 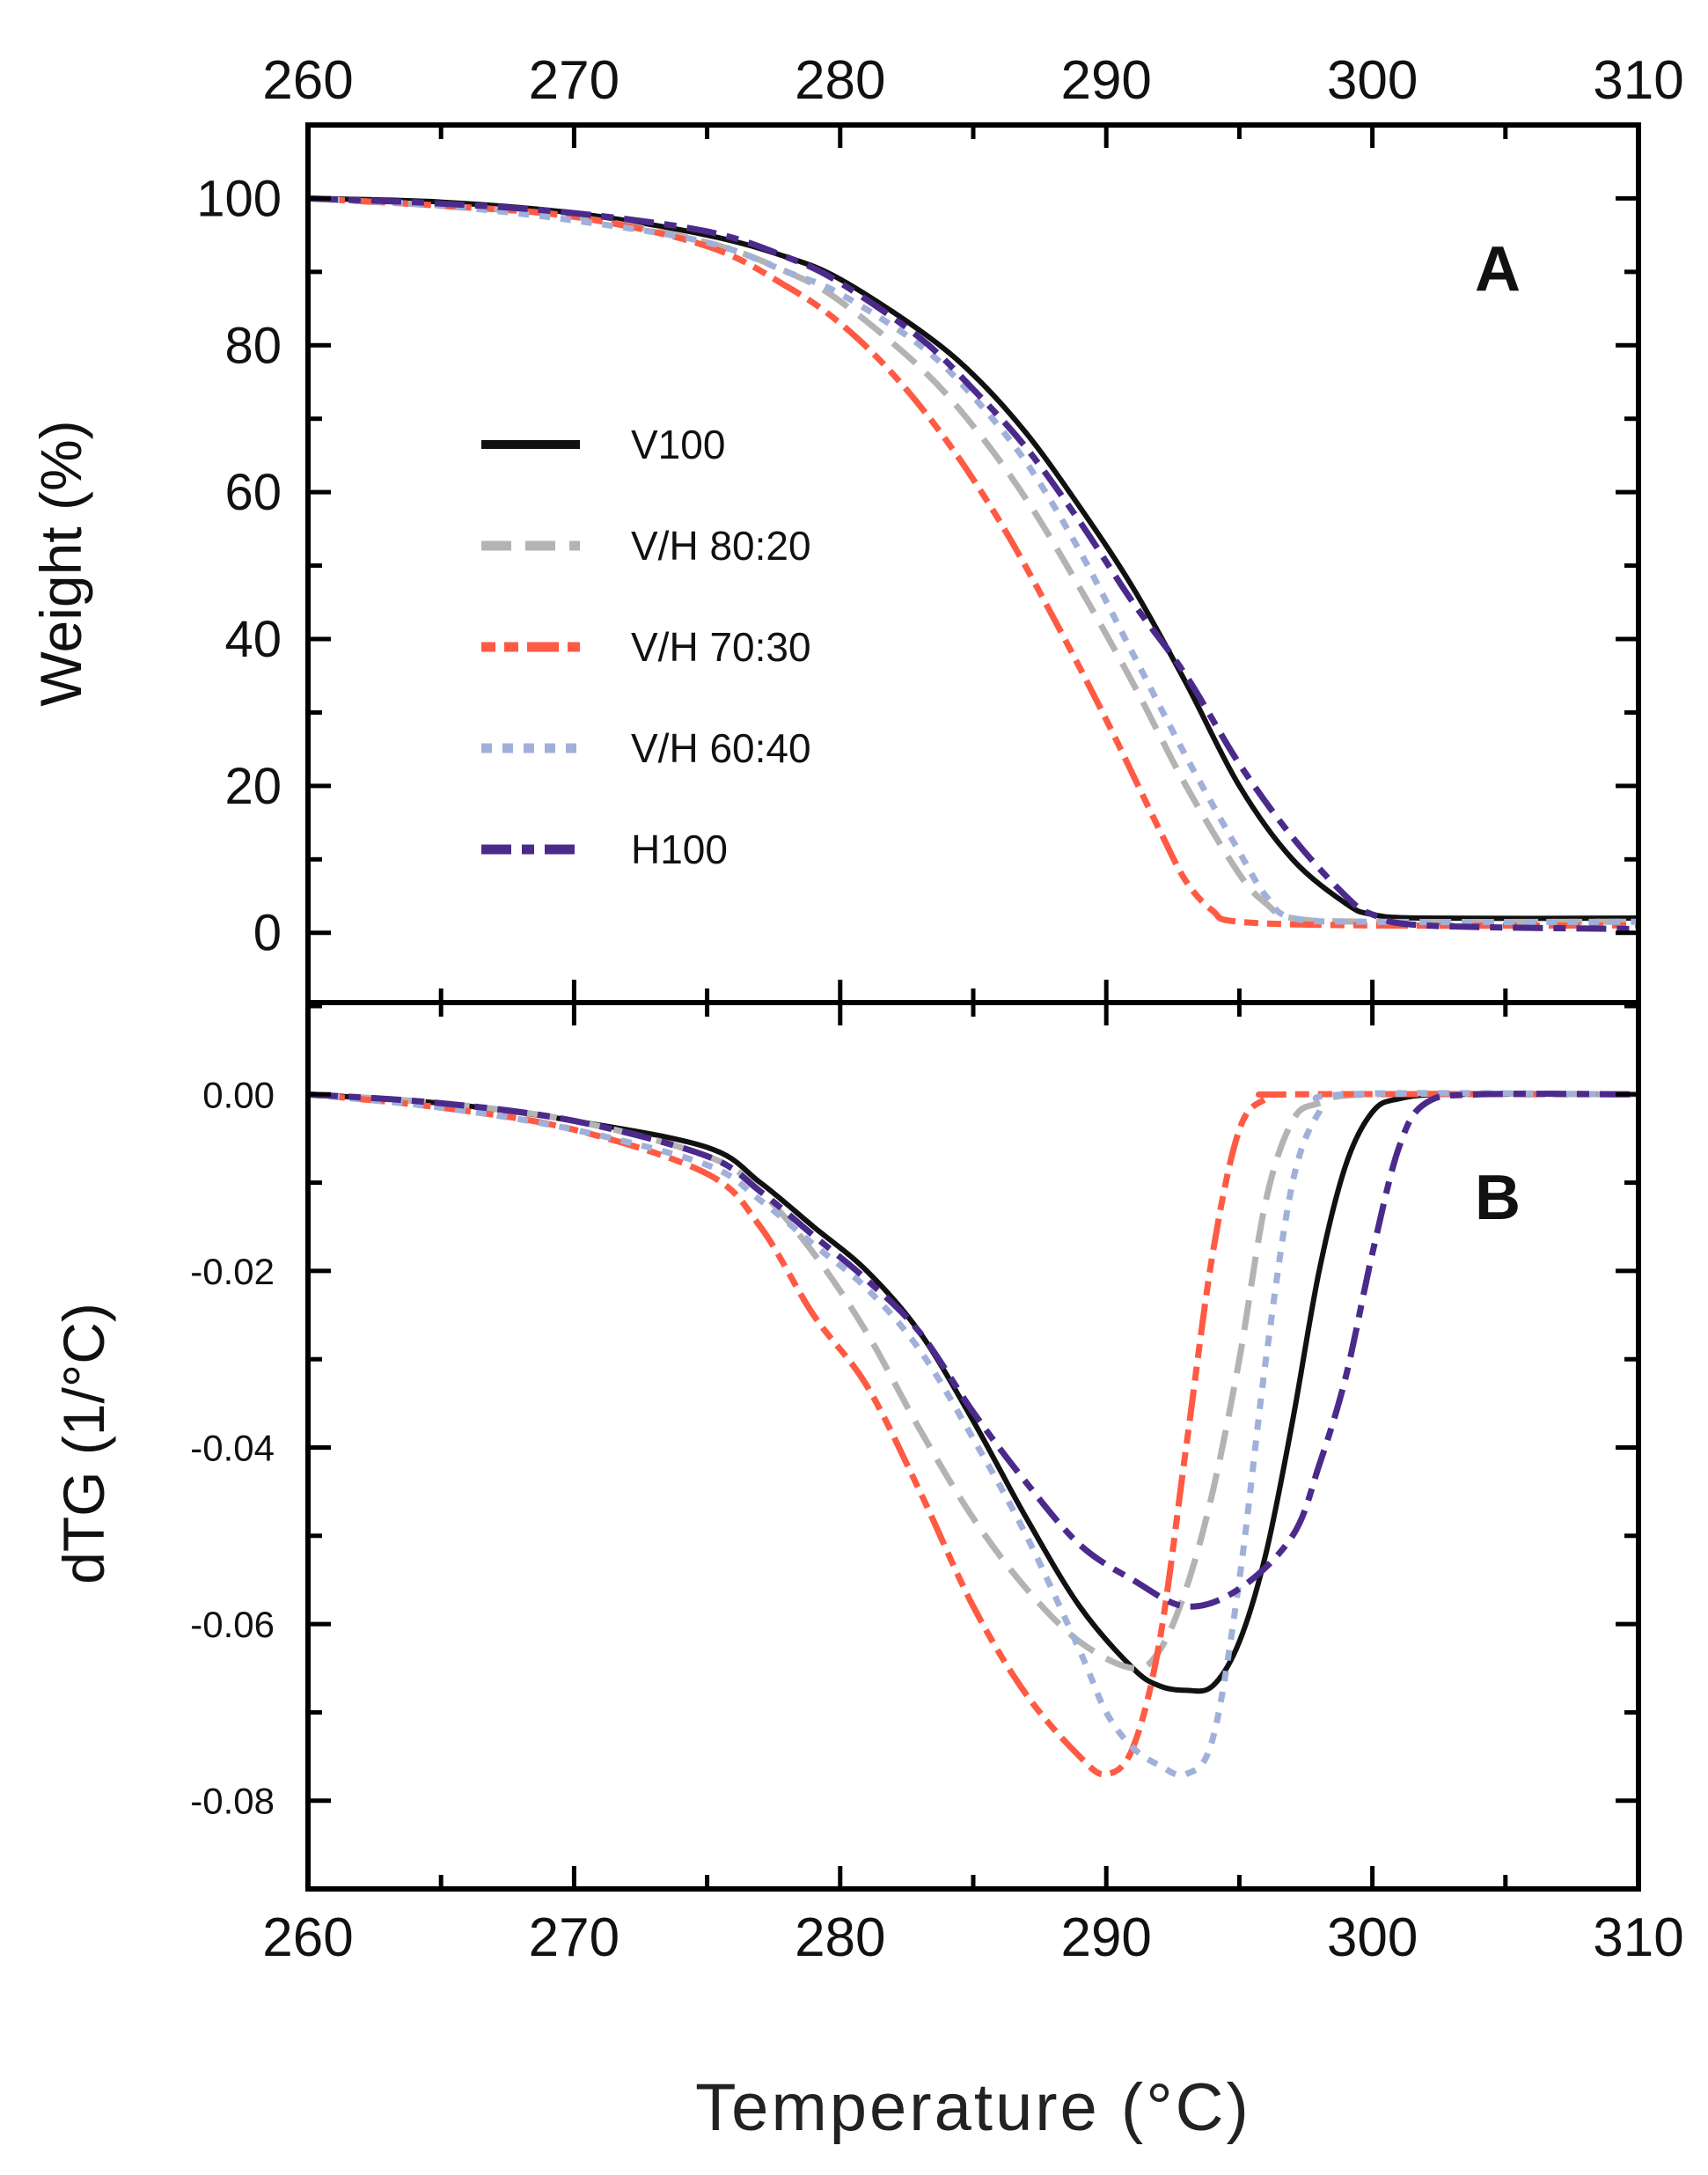 What do you see at coordinates (253, 639) in the screenshot?
I see `y-tick-label: 40` at bounding box center [253, 639].